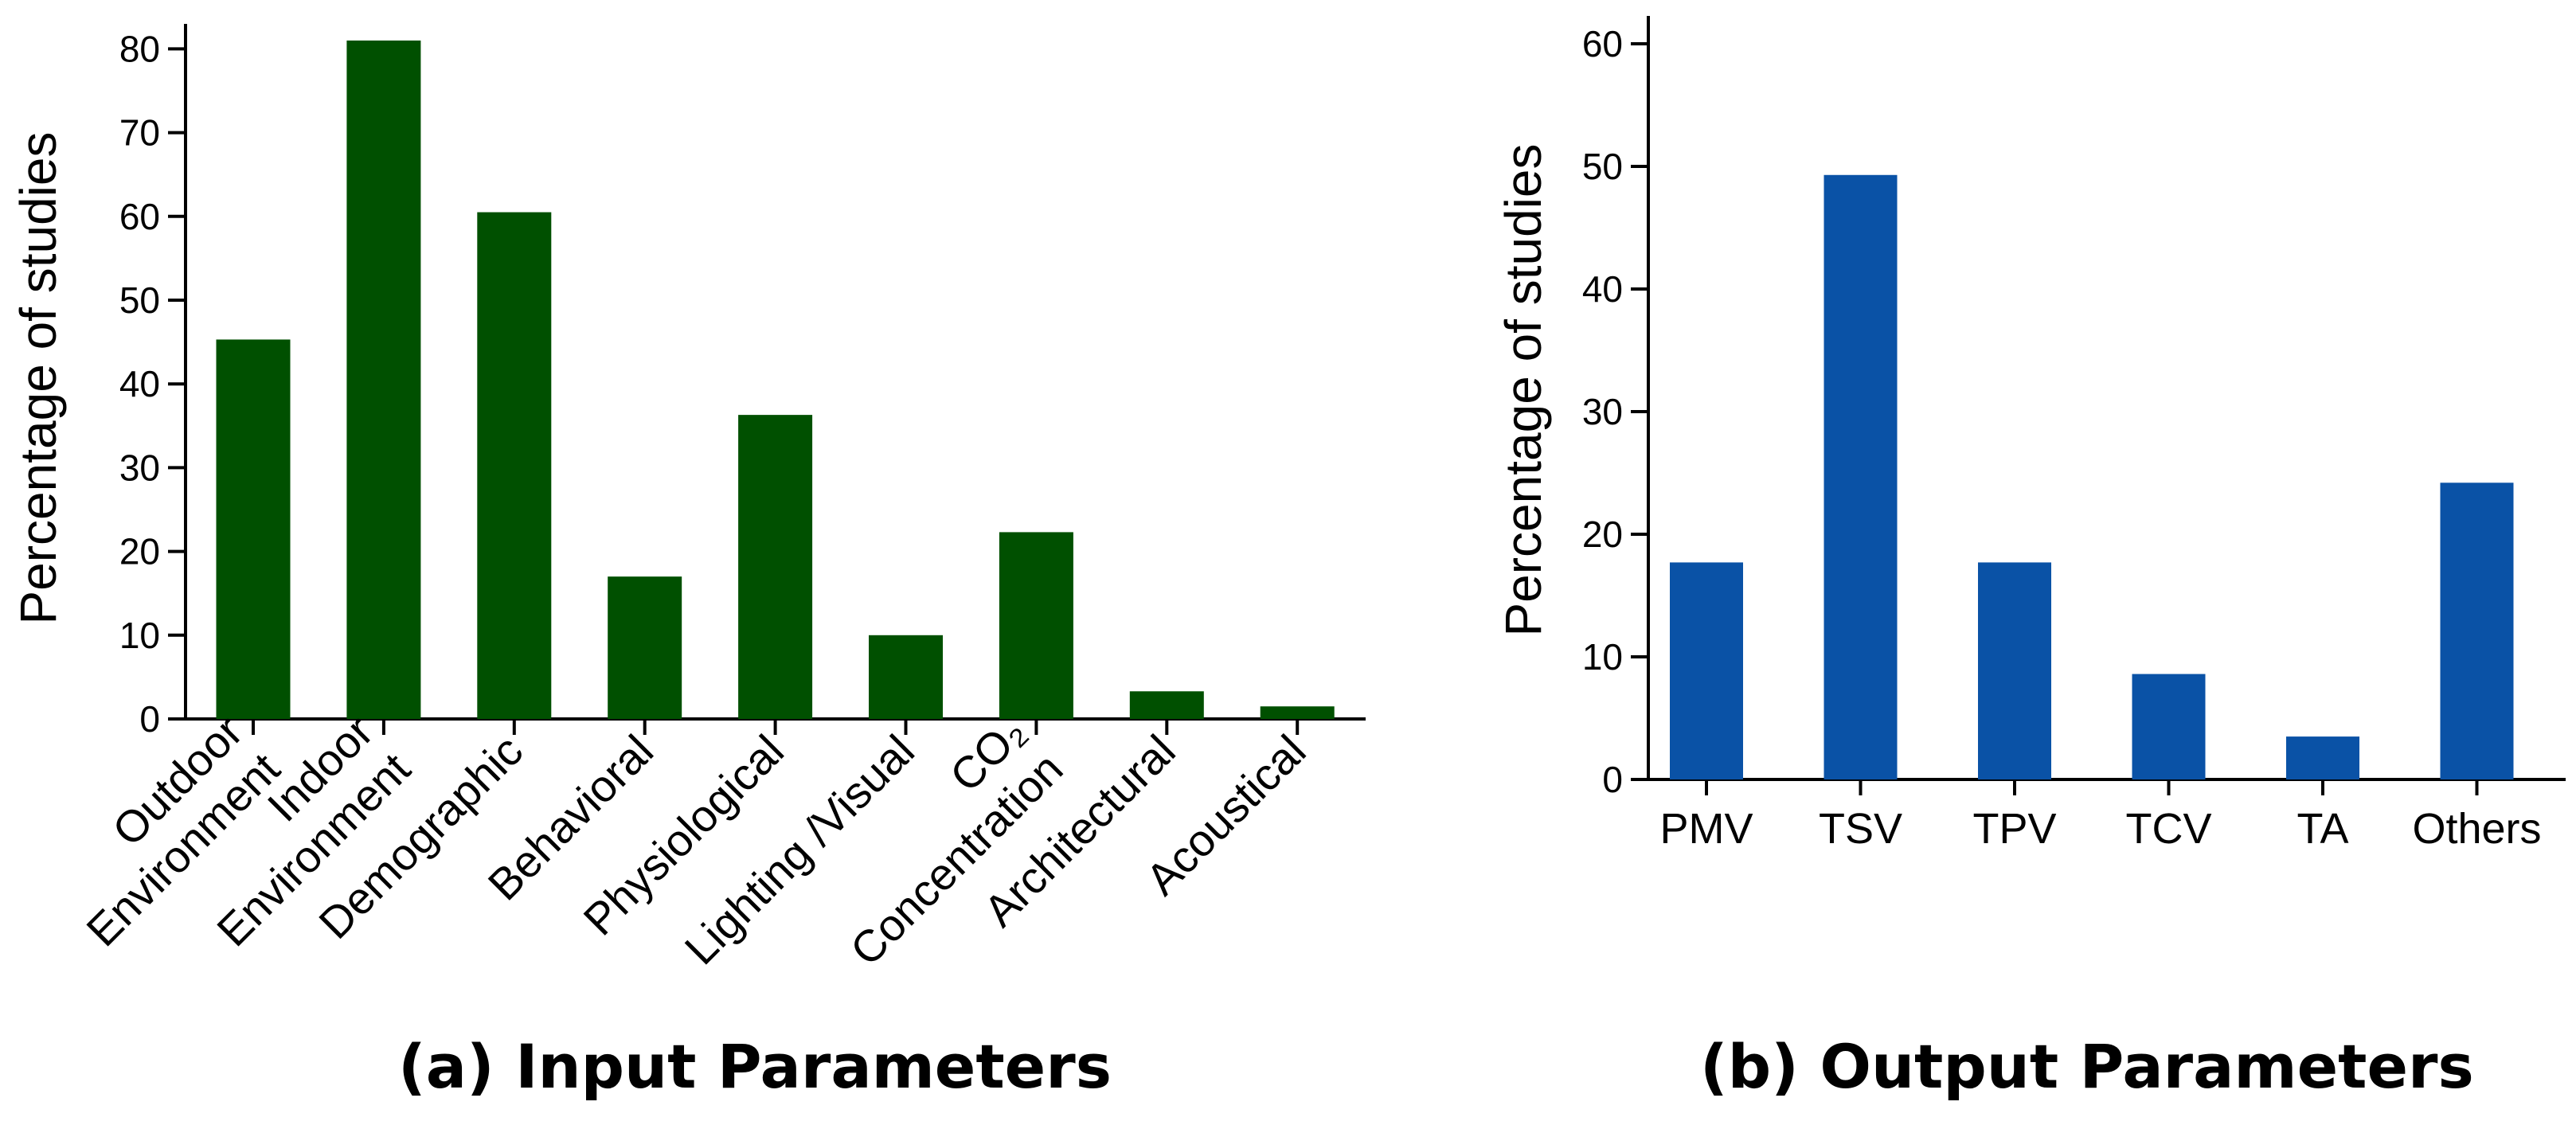 This screenshot has height=1125, width=2576. Describe the element at coordinates (139, 48) in the screenshot. I see `y-tick-label-a: 80` at that location.